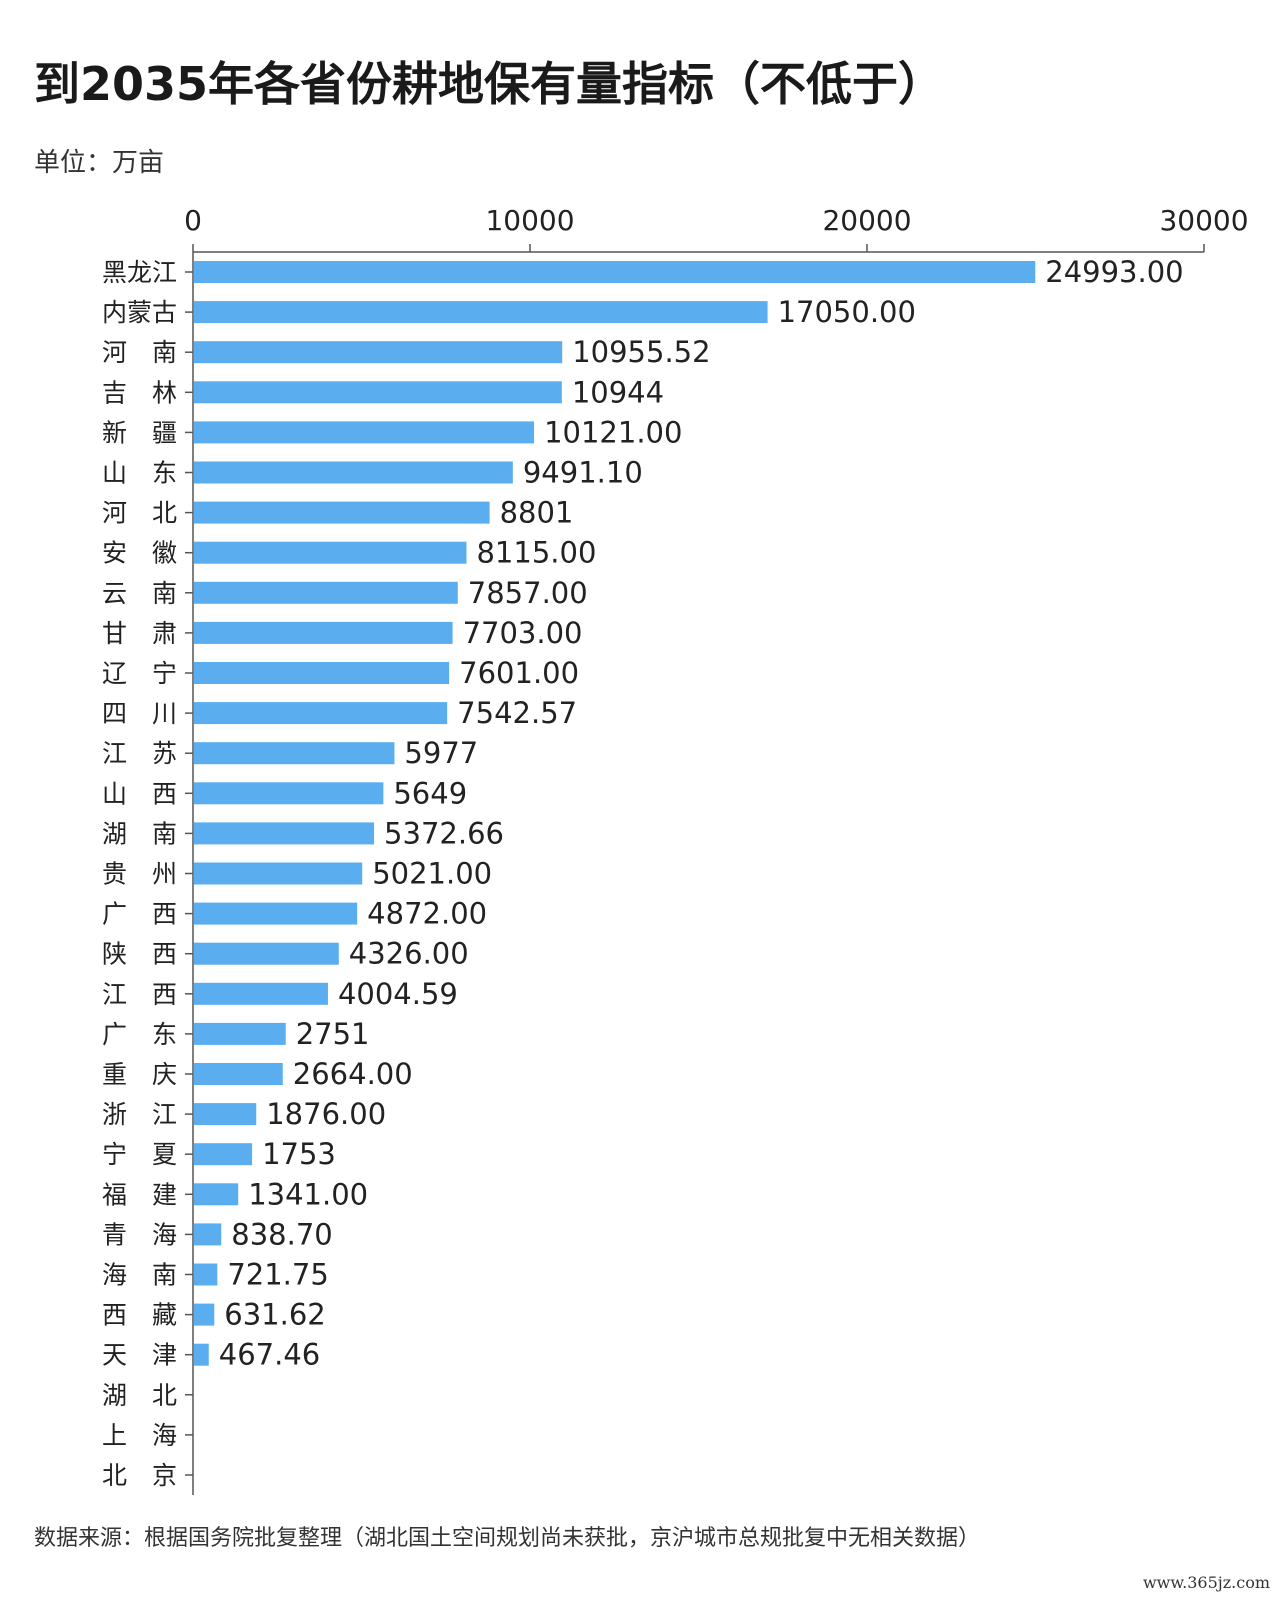 Image resolution: width=1280 pixels, height=1600 pixels. Describe the element at coordinates (517, 713) in the screenshot. I see `data-label: 7542.57` at that location.